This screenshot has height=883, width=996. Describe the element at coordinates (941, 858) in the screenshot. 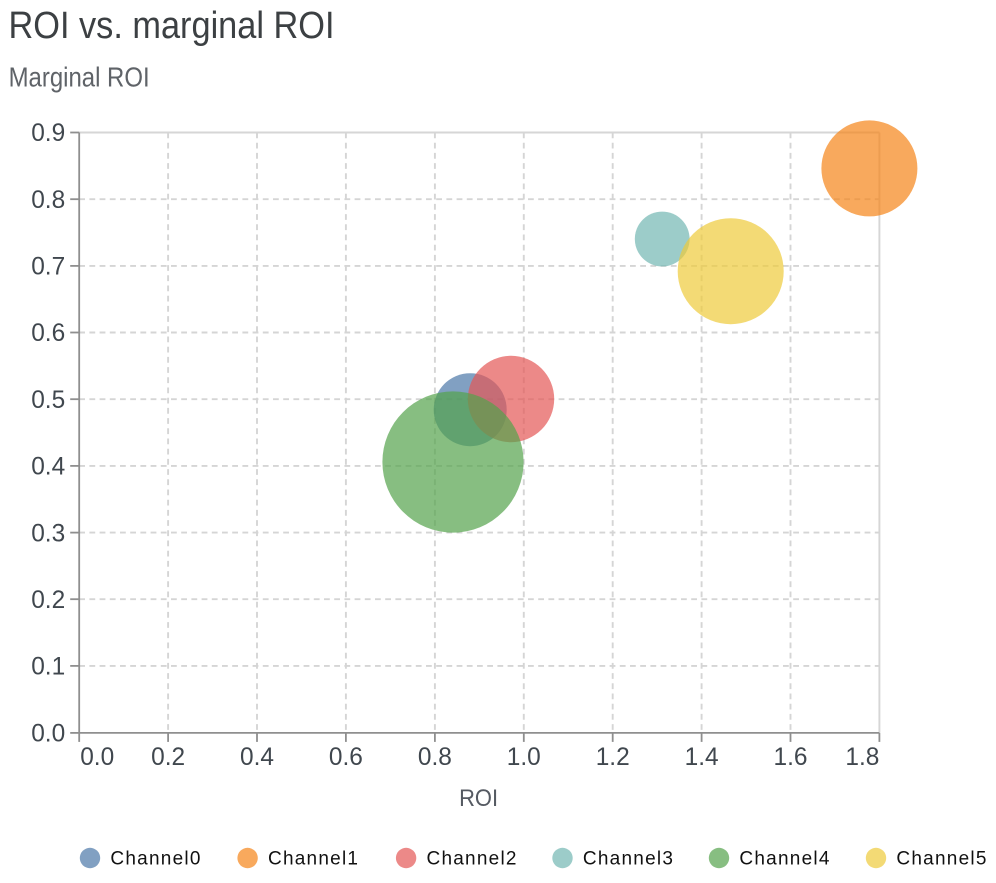

I see `svg-text: Channel5` at that location.